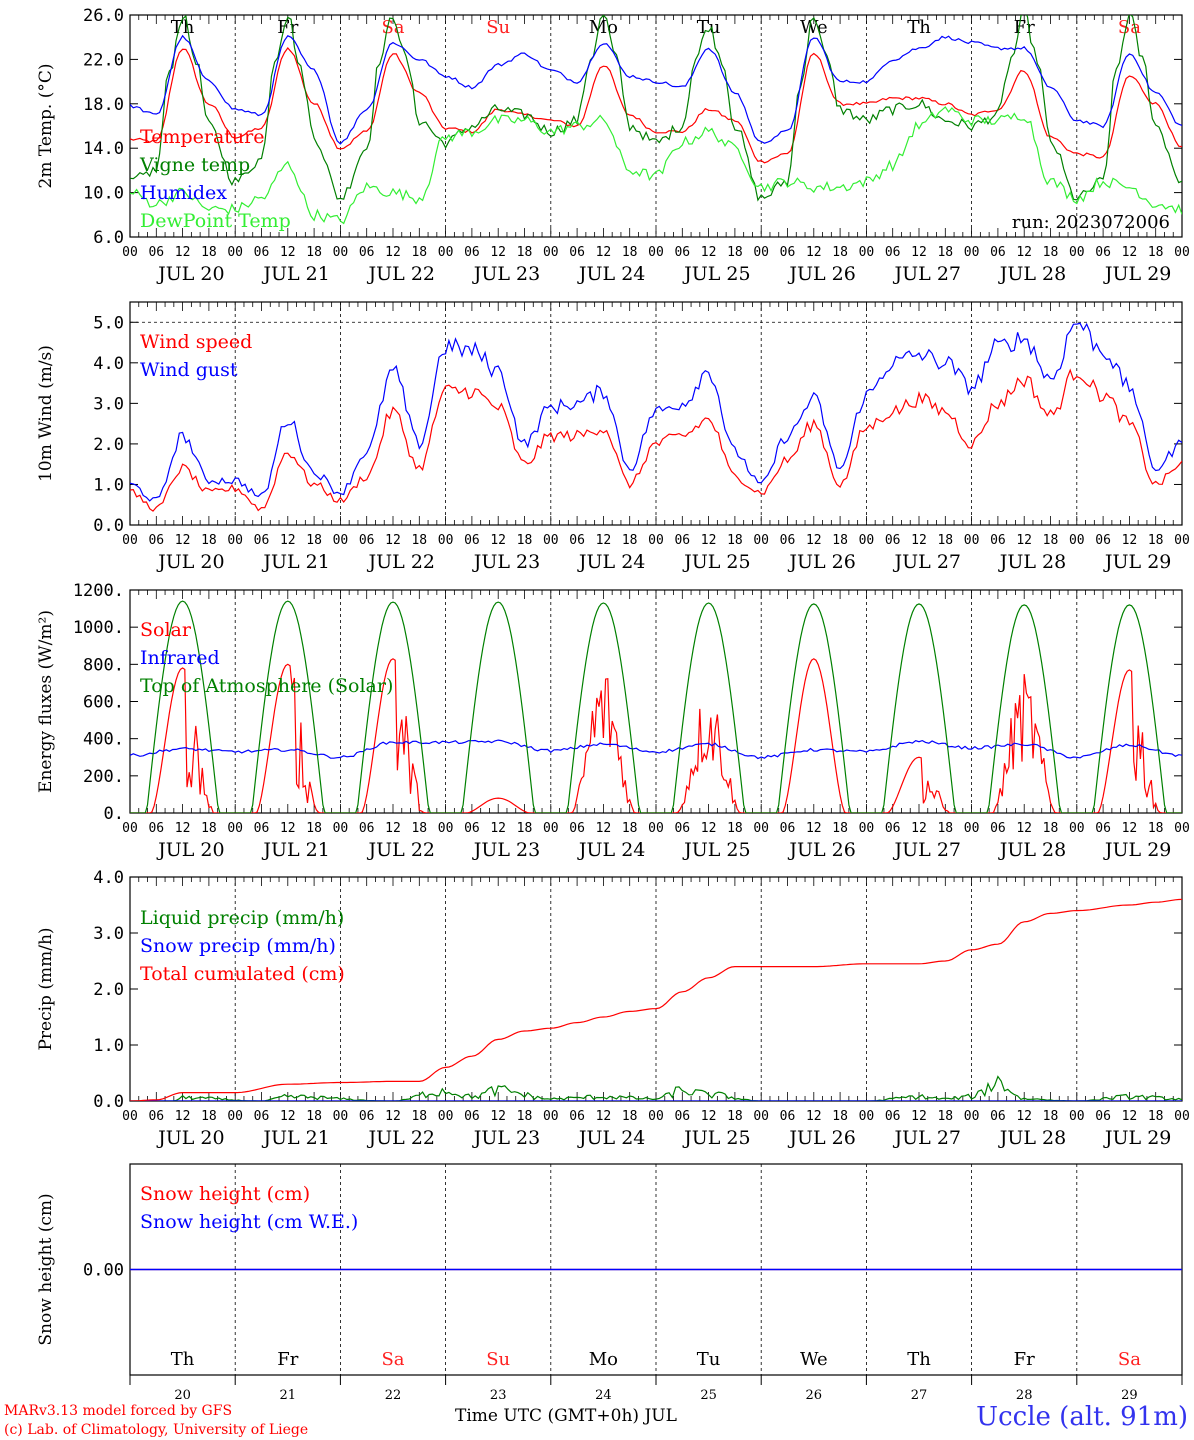 The height and width of the screenshot is (1440, 1194). What do you see at coordinates (708, 1395) in the screenshot?
I see `day-number-label: 25` at bounding box center [708, 1395].